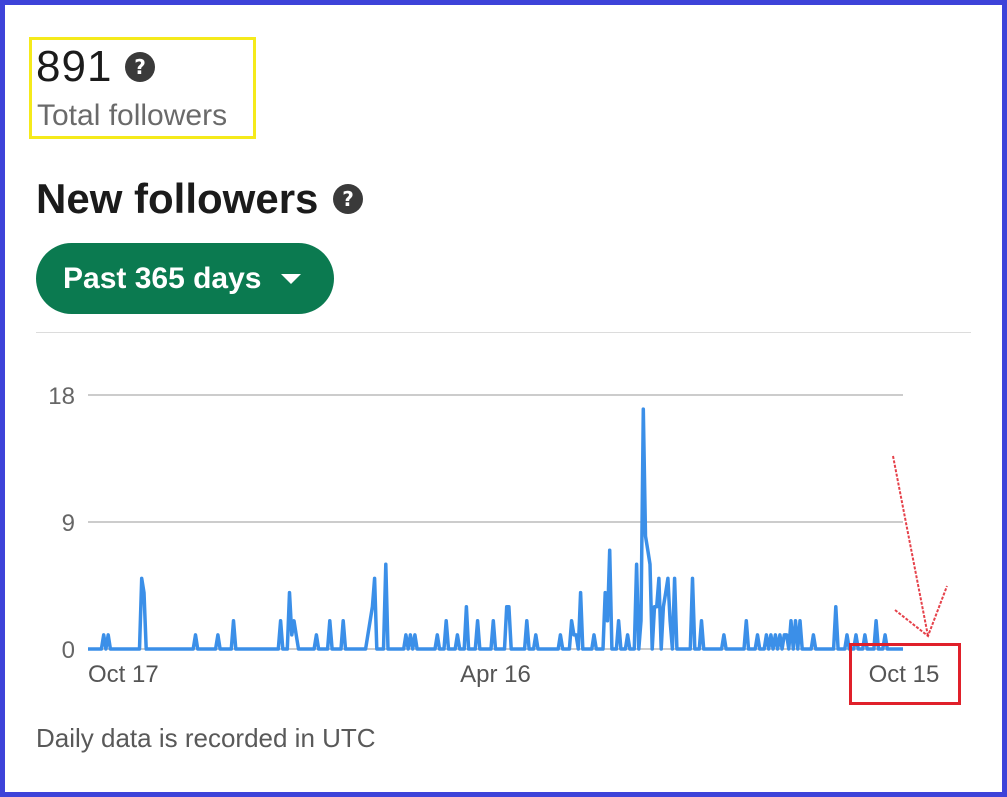  I want to click on y-tick-label: 9, so click(68, 523).